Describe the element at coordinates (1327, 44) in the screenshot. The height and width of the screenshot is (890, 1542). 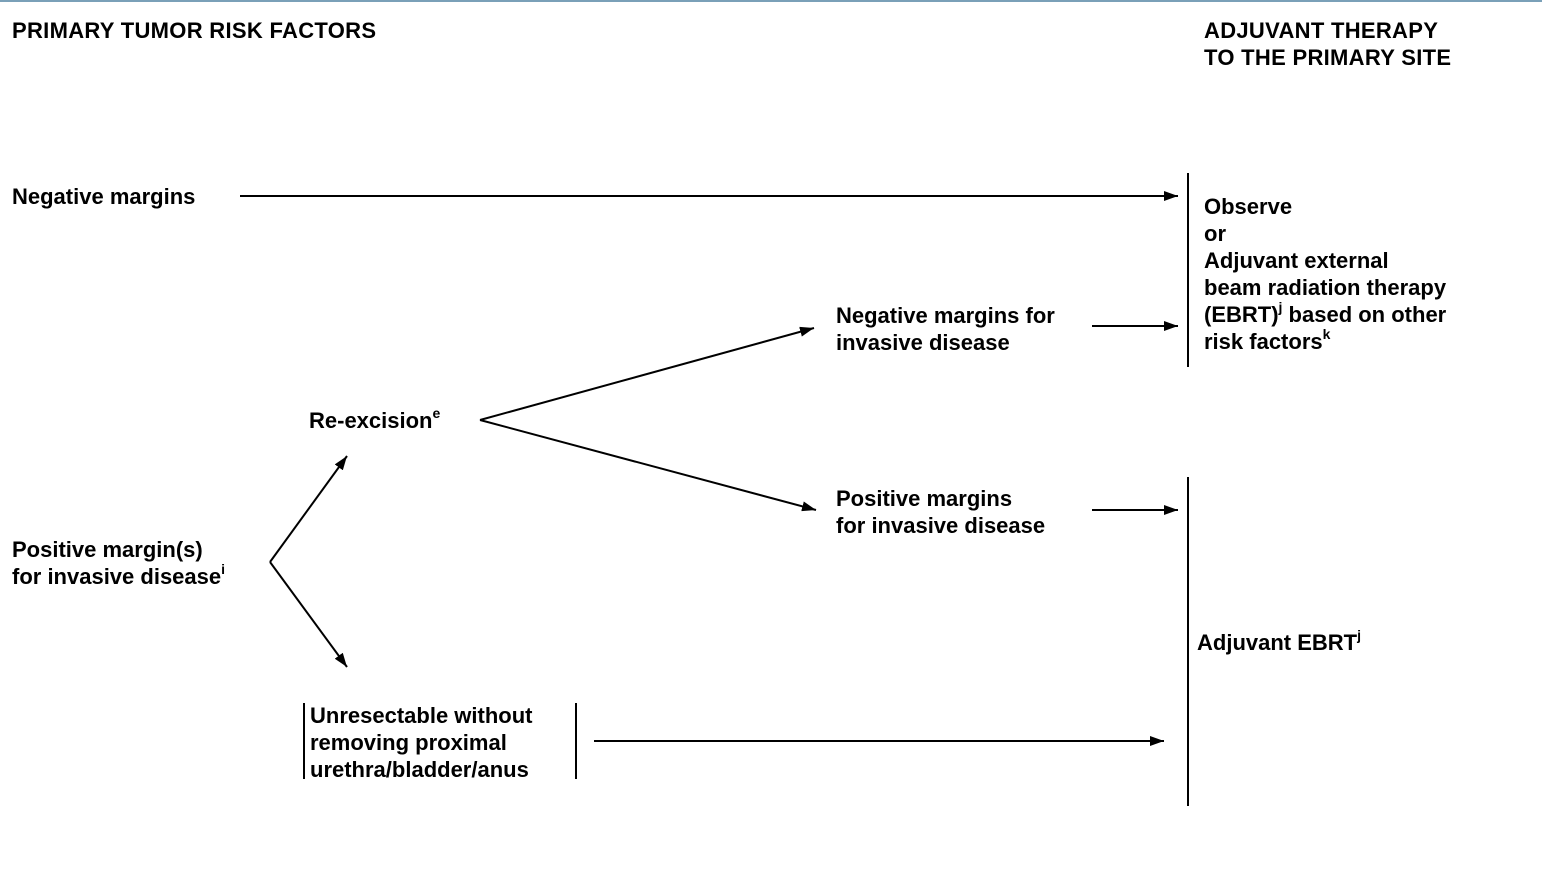
I see `header-adjuvant-therapy: ADJUVANT THERAPY TO THE PRIMARY SITE` at that location.